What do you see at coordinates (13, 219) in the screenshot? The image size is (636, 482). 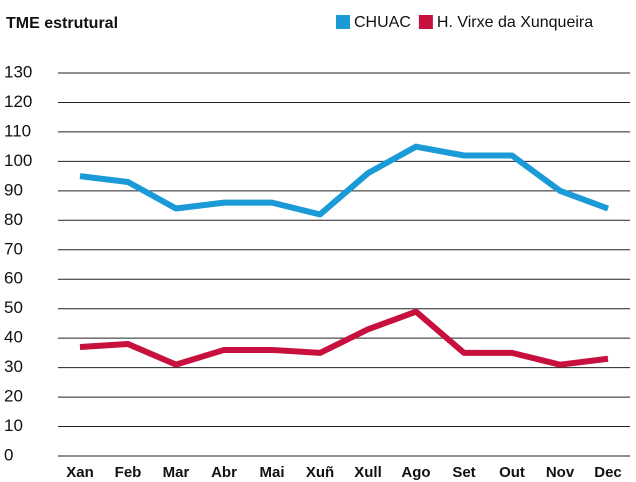 I see `y-tick-label: 80` at bounding box center [13, 219].